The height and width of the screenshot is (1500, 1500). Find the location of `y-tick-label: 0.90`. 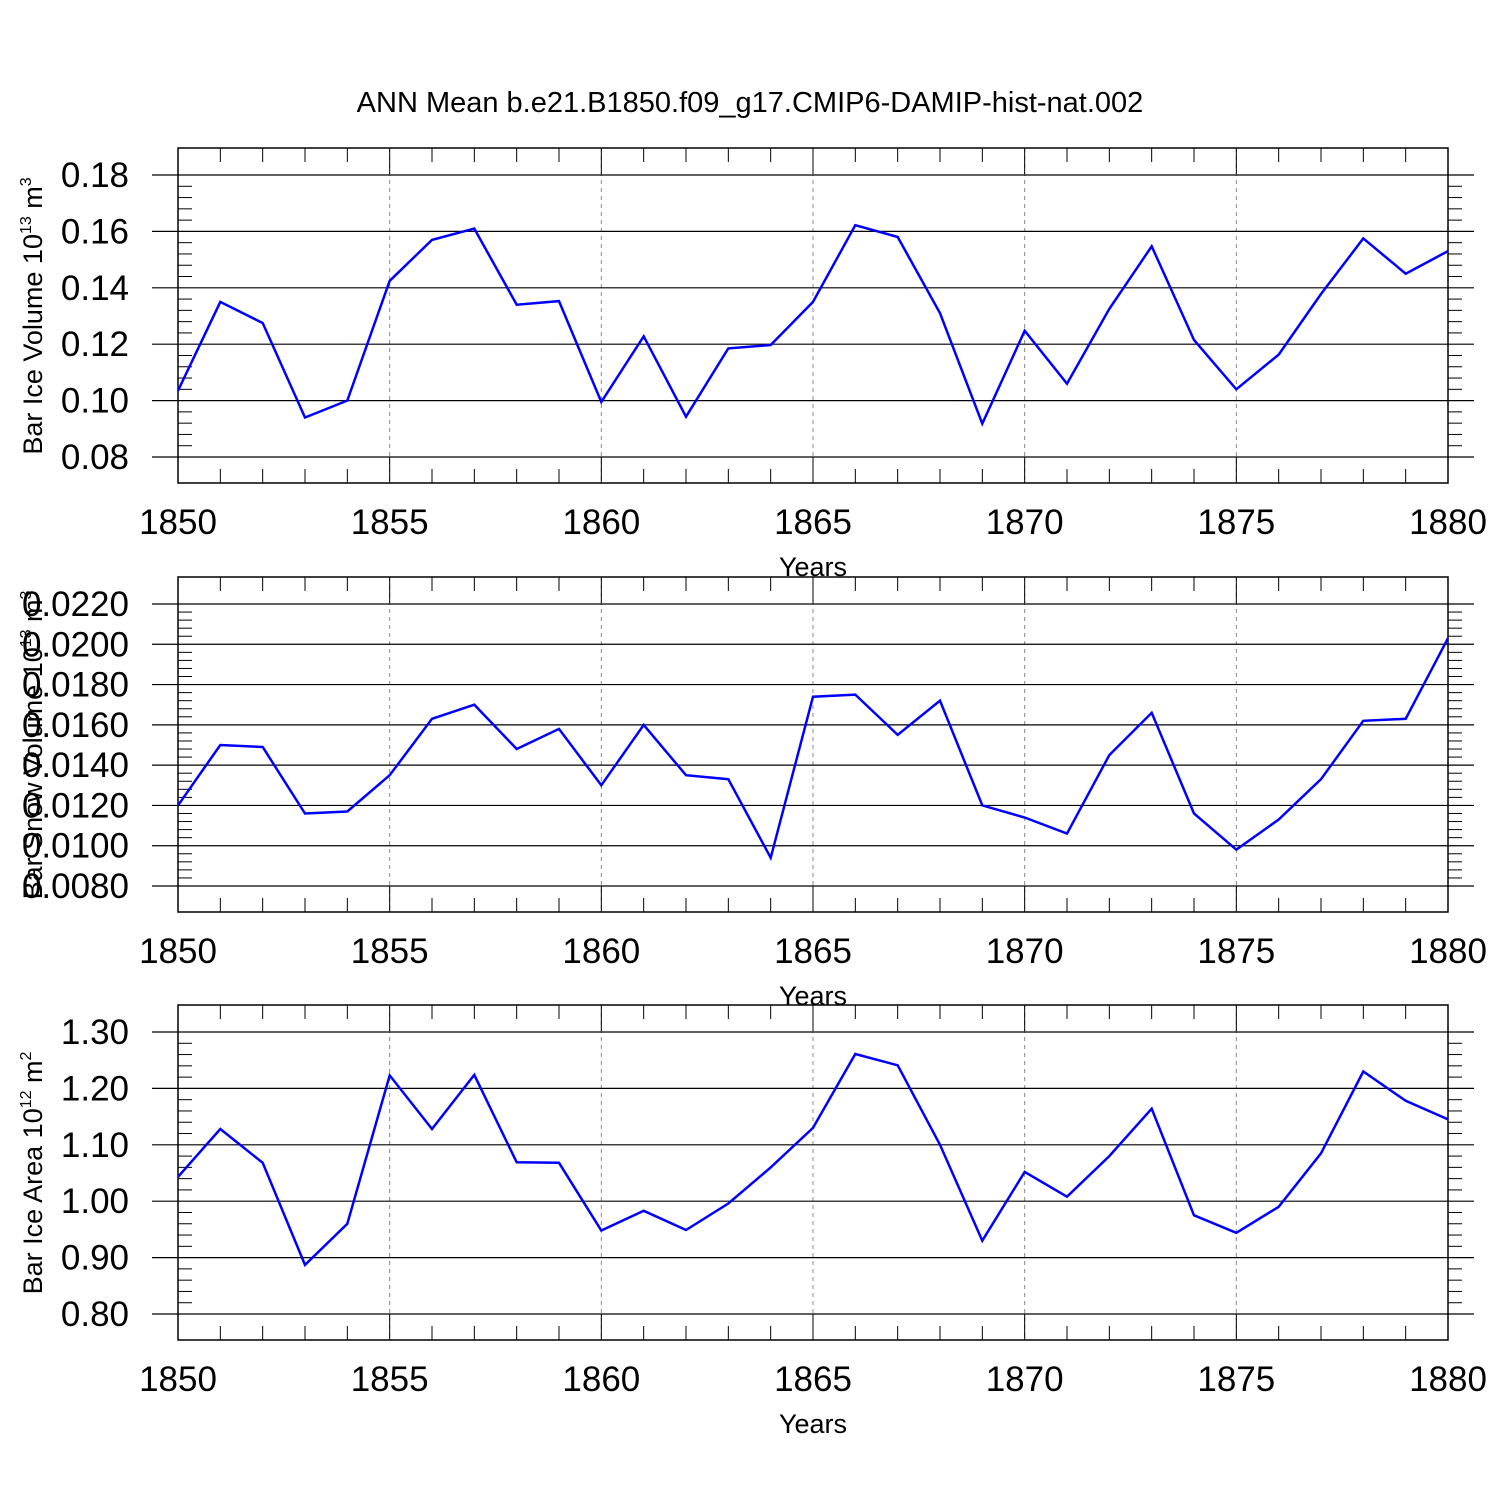

y-tick-label: 0.90 is located at coordinates (95, 1258).